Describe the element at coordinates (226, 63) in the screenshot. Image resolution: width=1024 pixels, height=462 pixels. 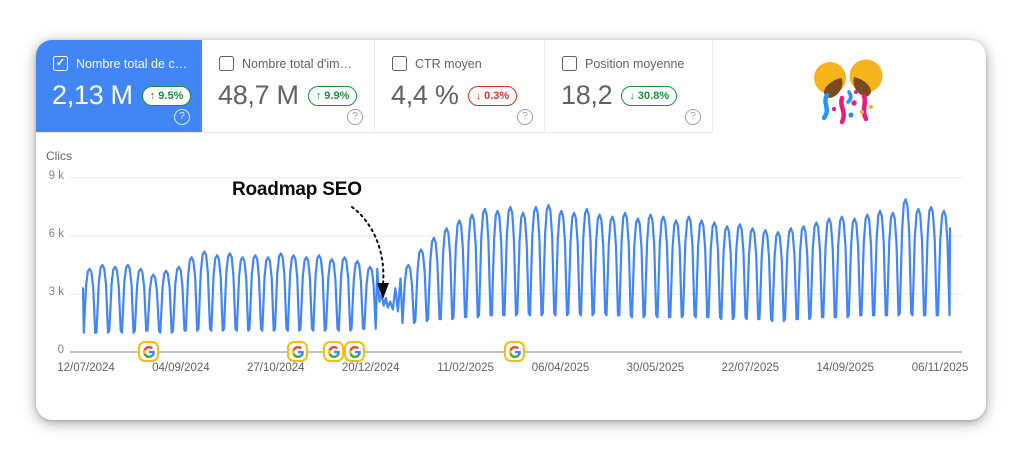
I see `checkbox-total-impressions` at that location.